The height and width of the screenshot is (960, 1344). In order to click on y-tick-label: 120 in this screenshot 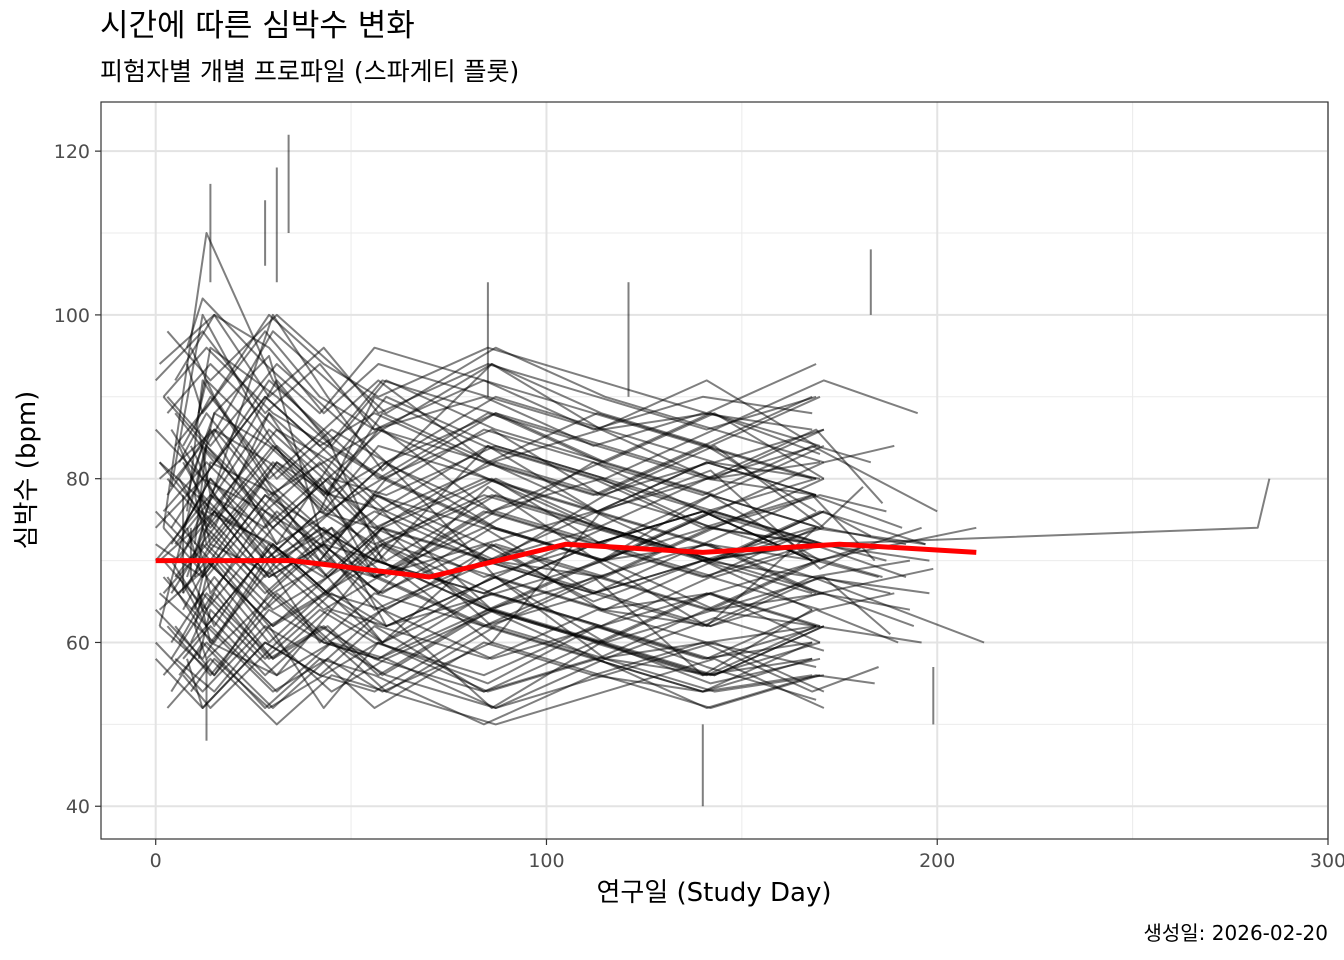, I will do `click(72, 152)`.